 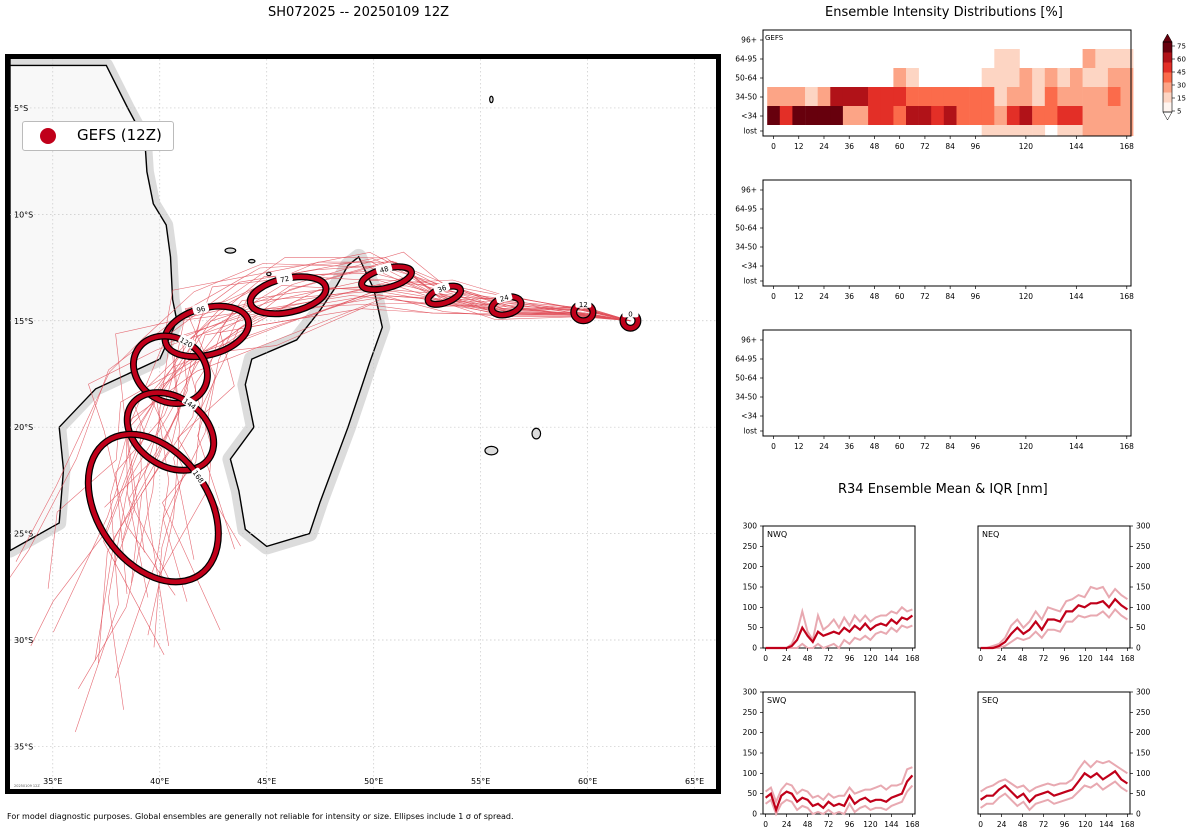 I want to click on heatmap-row-label: 64-95, so click(x=746, y=209).